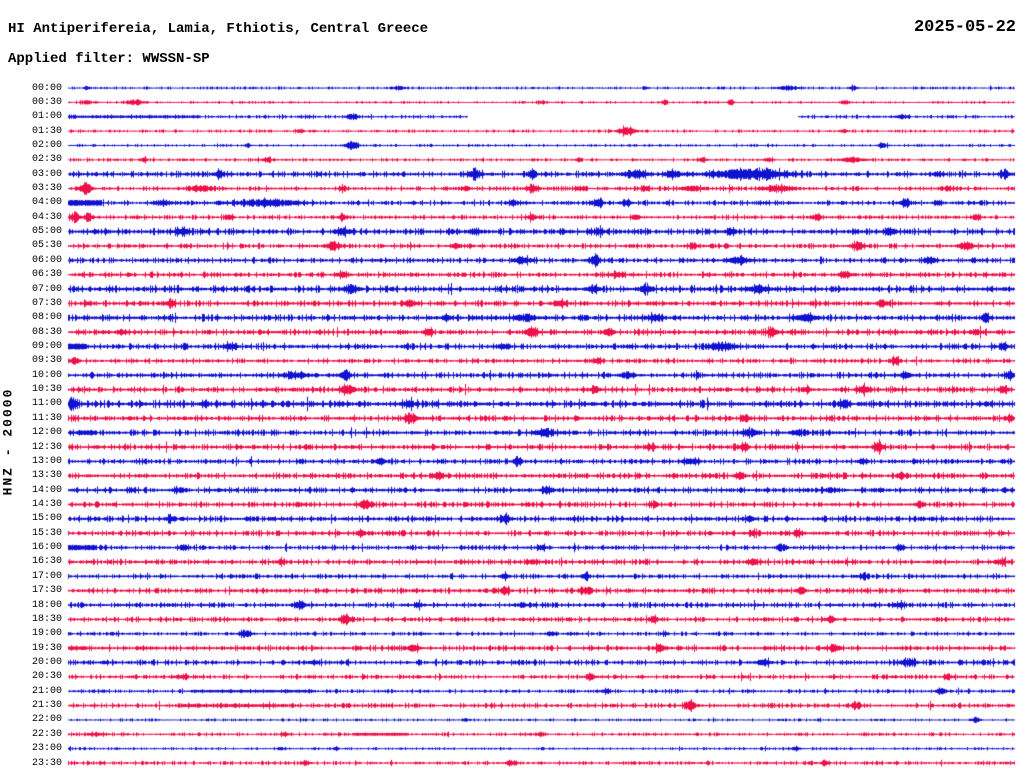 The height and width of the screenshot is (780, 1024). Describe the element at coordinates (46, 88) in the screenshot. I see `time-label-0000: 00:00` at that location.